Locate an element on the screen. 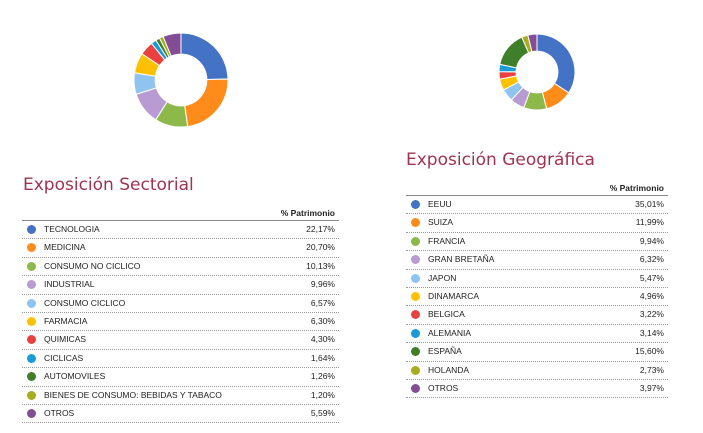  legend-value: 15,60% is located at coordinates (649, 351).